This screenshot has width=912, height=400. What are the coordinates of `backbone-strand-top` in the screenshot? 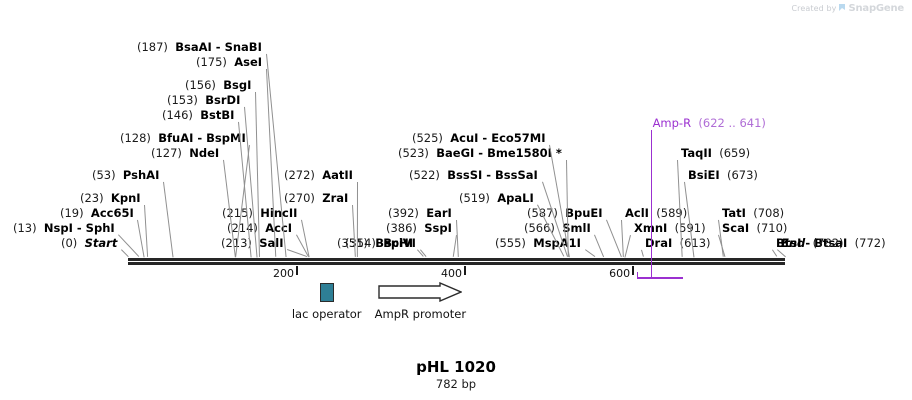 It's located at (456, 259).